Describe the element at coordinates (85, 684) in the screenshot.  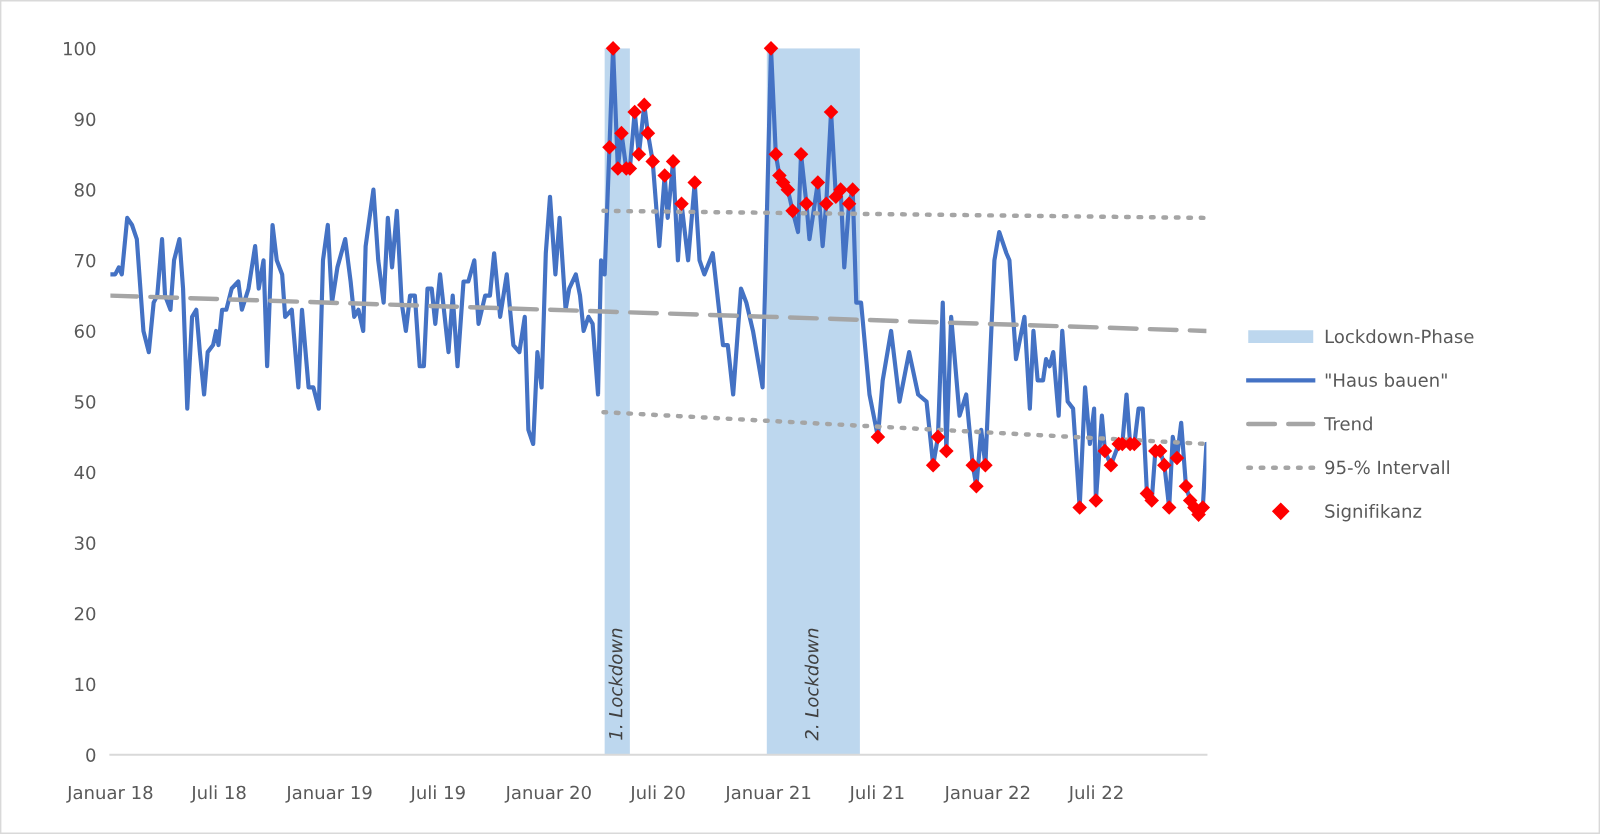
I see `y-tick-label: 10` at that location.